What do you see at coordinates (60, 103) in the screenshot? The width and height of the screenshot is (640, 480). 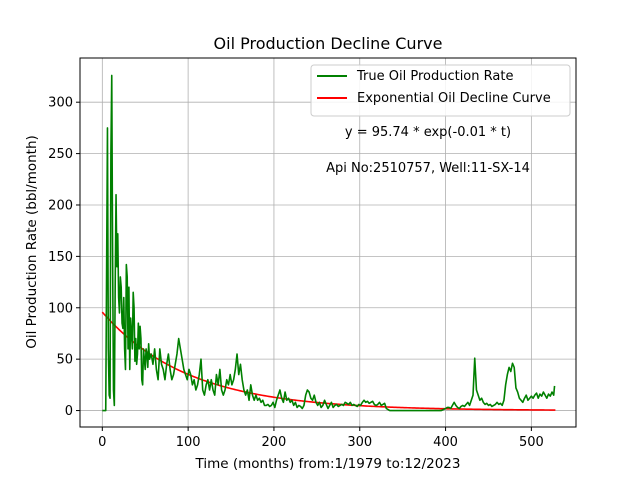 I see `y-tick-label: 300` at bounding box center [60, 103].